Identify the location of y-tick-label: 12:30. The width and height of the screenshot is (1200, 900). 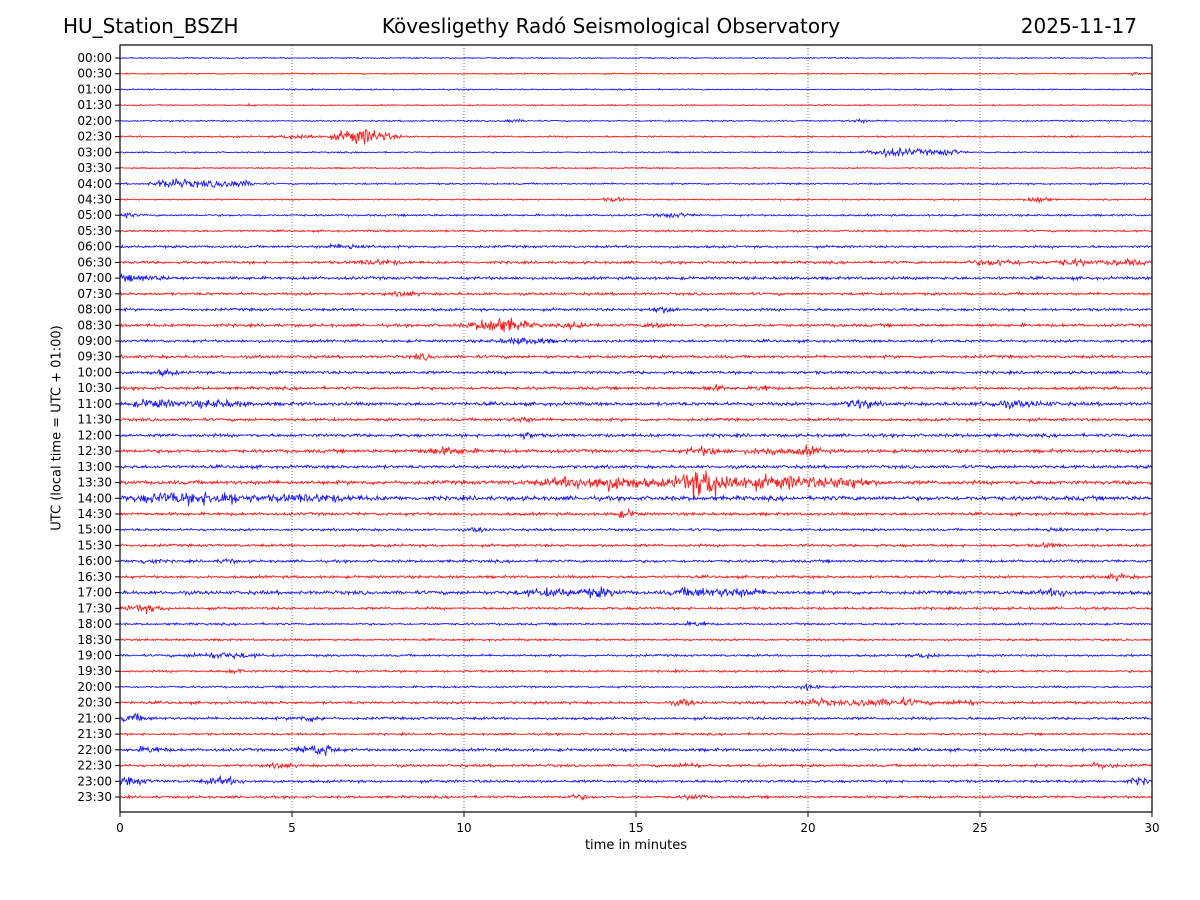
(94, 451).